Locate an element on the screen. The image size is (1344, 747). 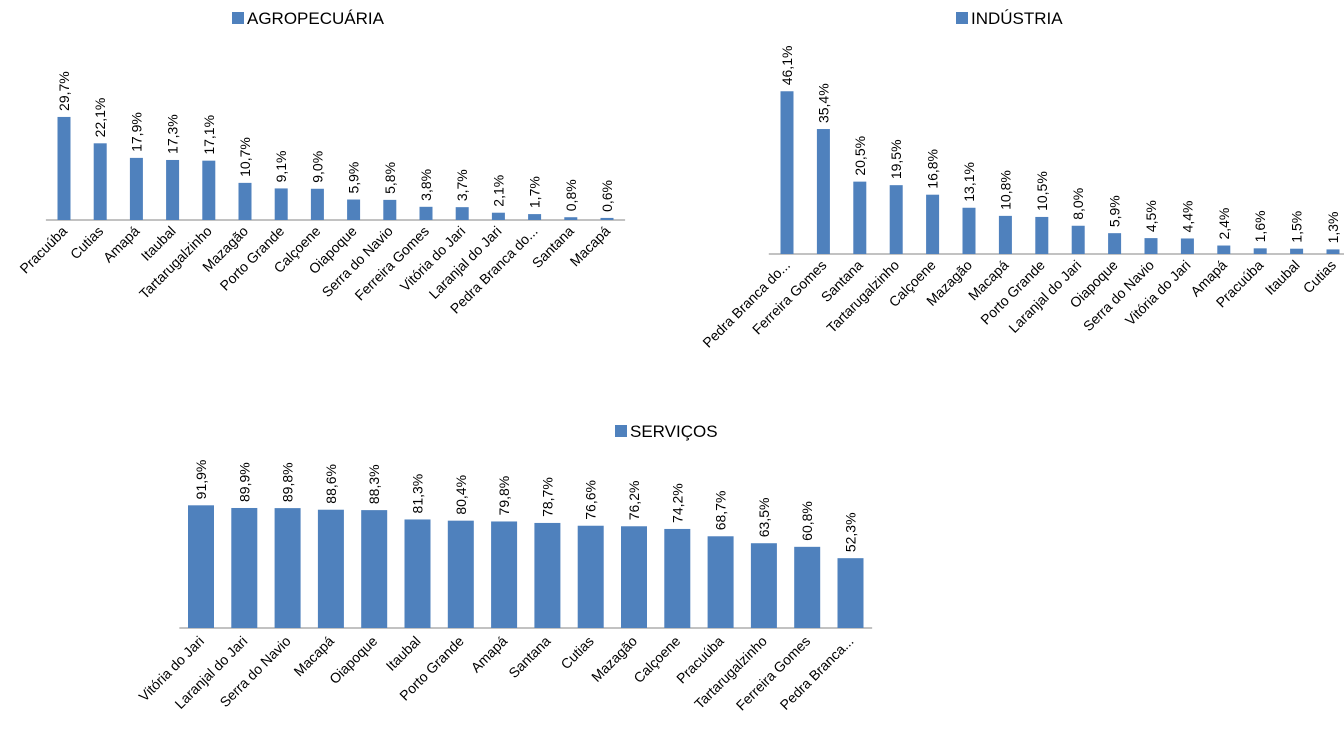
legend-label: SERVIÇOS is located at coordinates (674, 431).